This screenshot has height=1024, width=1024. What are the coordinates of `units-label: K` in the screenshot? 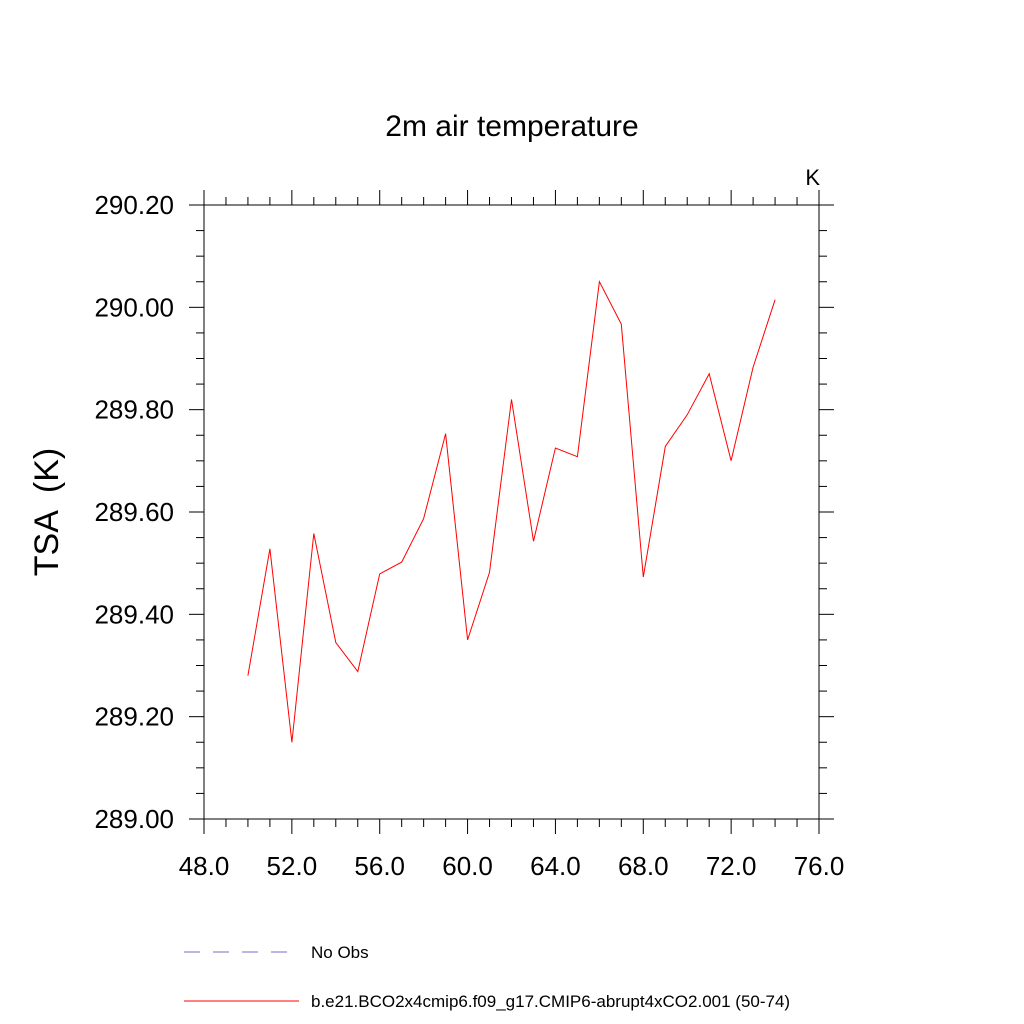 It's located at (812, 177).